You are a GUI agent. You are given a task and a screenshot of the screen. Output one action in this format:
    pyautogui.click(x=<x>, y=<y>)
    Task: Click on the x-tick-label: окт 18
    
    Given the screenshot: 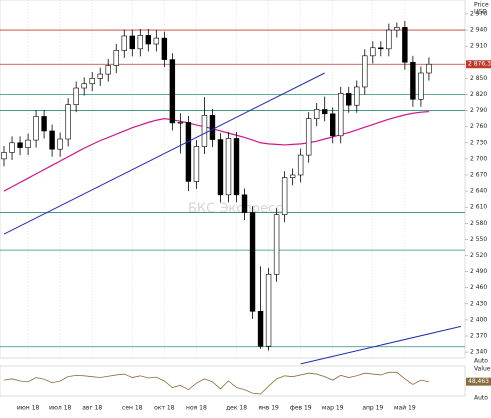 What is the action you would take?
    pyautogui.click(x=164, y=408)
    